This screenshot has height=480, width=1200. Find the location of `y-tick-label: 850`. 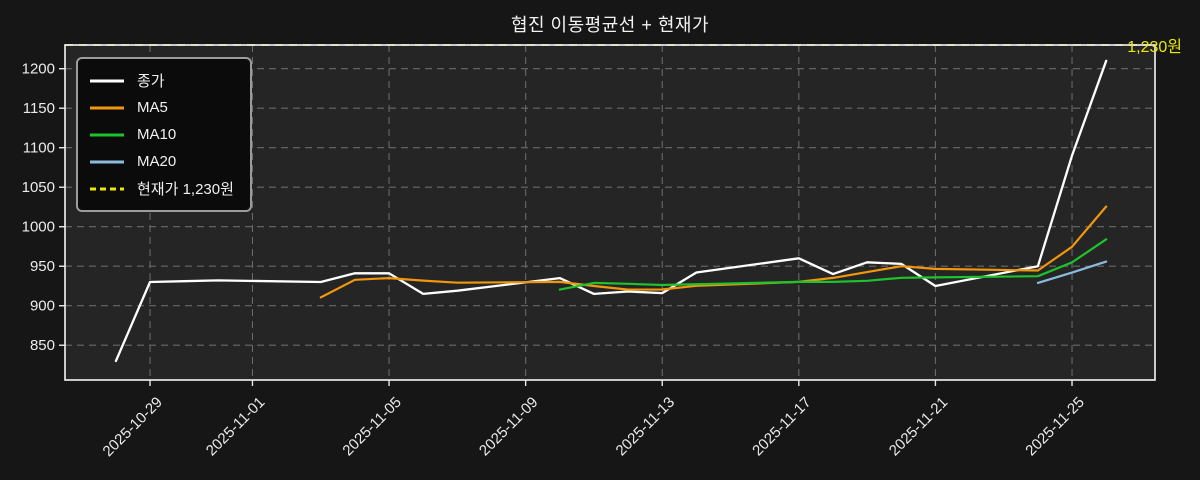

y-tick-label: 850 is located at coordinates (42, 345).